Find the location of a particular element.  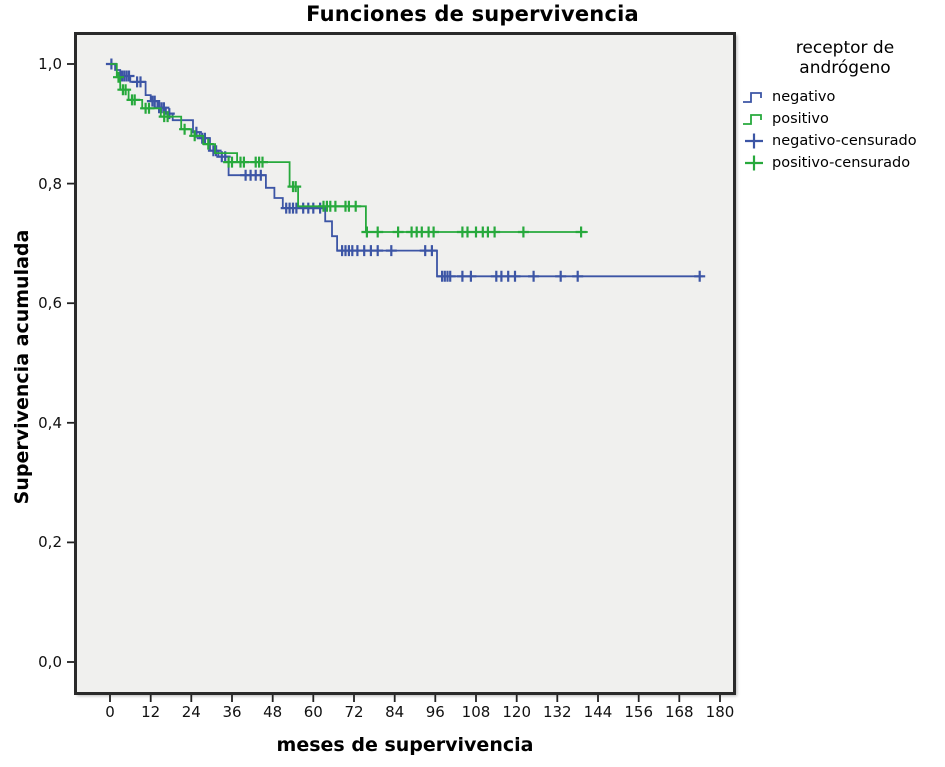

y-tick-label: 0,0 is located at coordinates (50, 662).